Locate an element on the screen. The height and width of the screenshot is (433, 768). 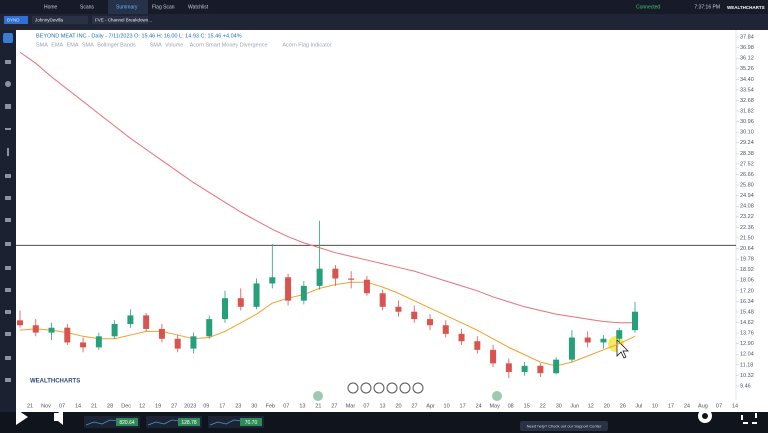
x-tick-label: 14 is located at coordinates (735, 406).